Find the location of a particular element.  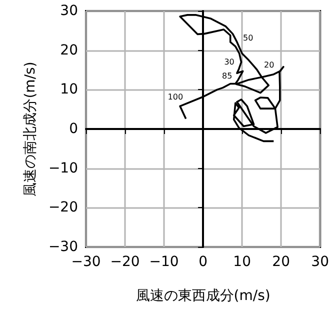

x-tick-label: −20 is located at coordinates (125, 262).